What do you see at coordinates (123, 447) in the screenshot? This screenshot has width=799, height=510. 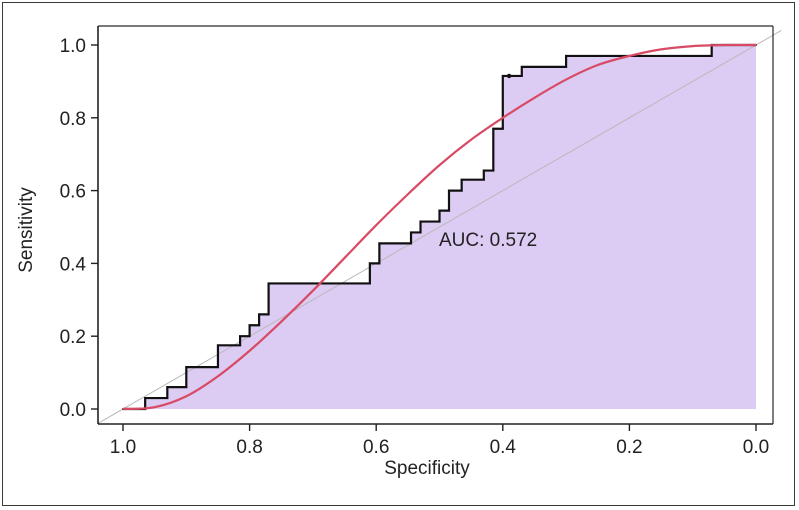 I see `x-tick-label-0: 1.0` at bounding box center [123, 447].